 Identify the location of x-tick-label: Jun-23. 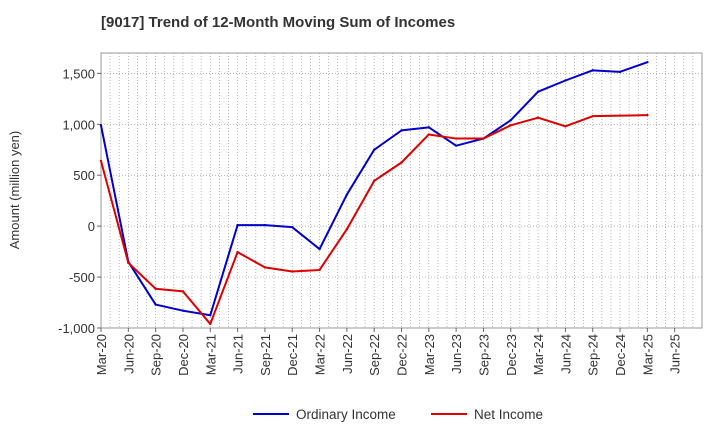
(456, 354).